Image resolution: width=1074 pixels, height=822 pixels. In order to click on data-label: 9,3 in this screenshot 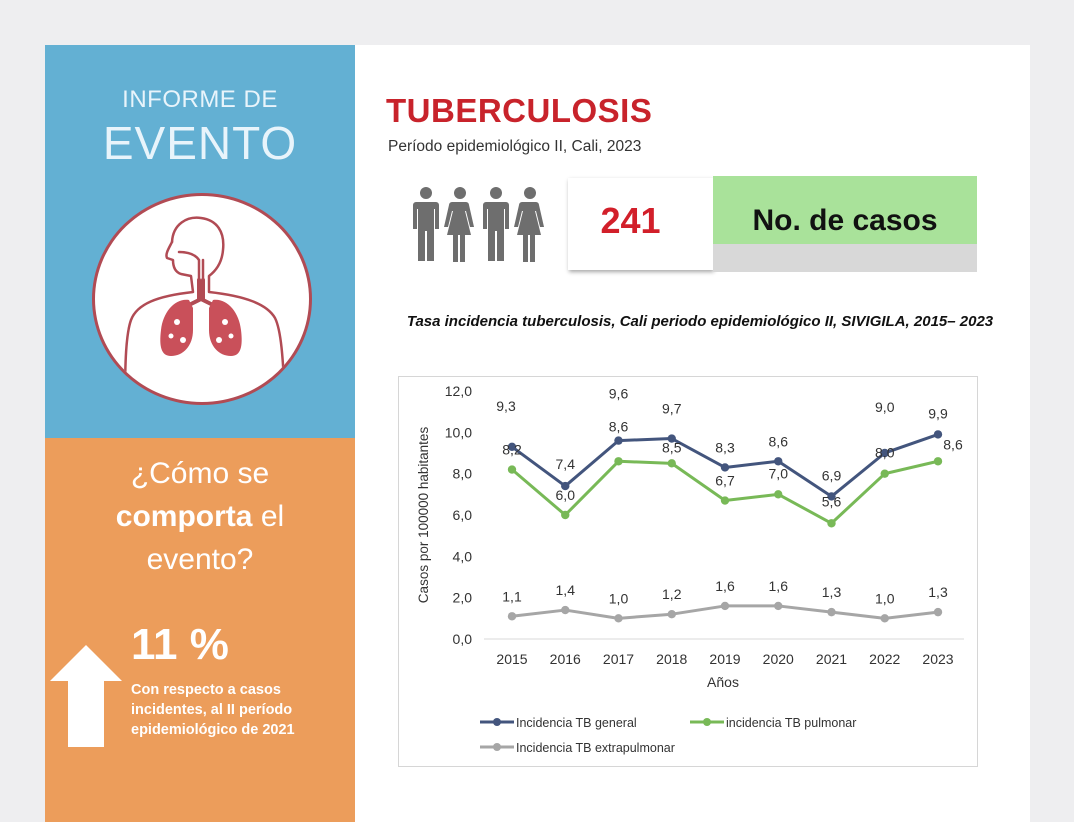, I will do `click(506, 406)`.